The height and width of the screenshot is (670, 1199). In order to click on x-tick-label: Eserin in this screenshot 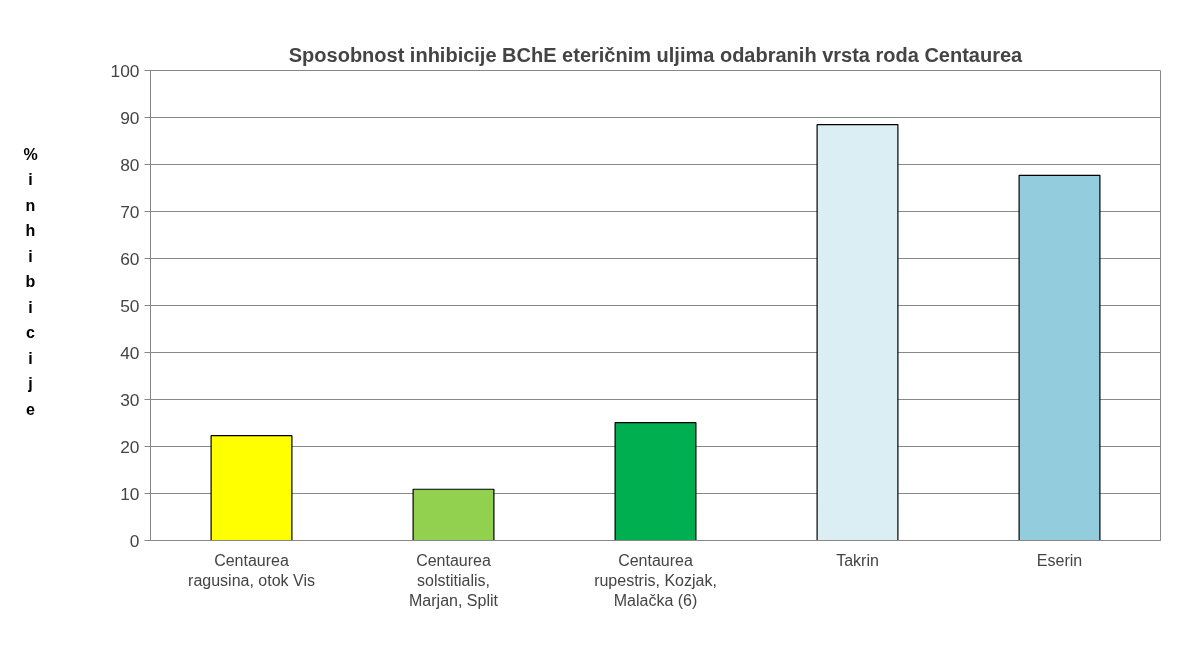, I will do `click(1059, 560)`.